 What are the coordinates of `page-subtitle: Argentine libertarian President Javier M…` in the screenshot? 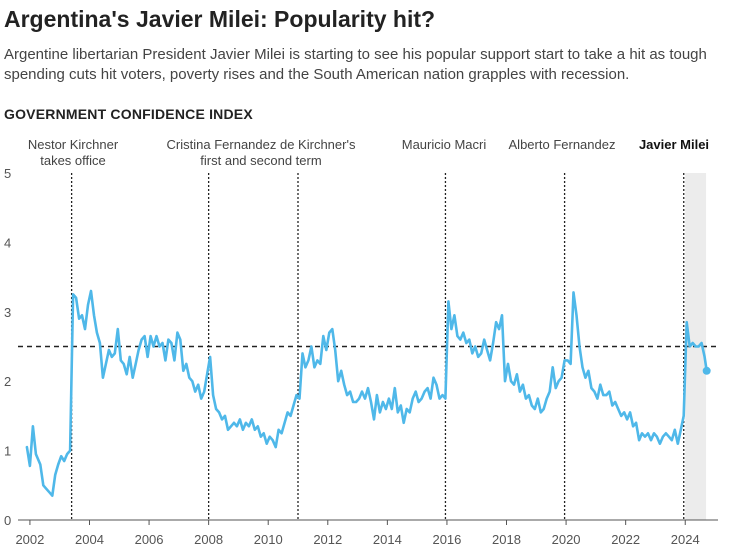 It's located at (355, 64).